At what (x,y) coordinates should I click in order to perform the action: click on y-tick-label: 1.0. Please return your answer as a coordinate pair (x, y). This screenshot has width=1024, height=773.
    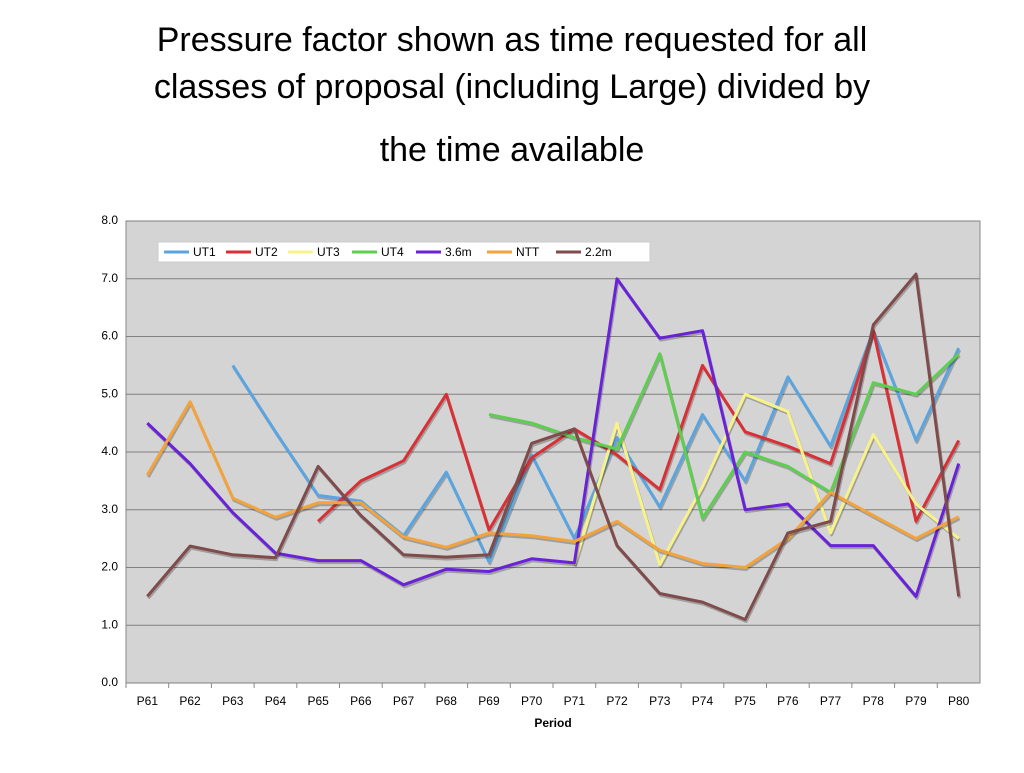
    Looking at the image, I should click on (109, 624).